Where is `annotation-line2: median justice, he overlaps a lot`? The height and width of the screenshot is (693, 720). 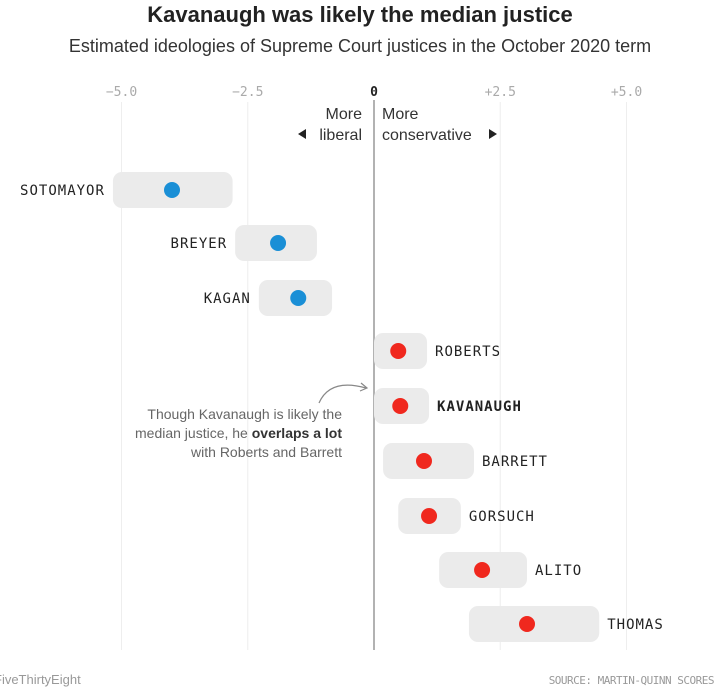
annotation-line2: median justice, he overlaps a lot is located at coordinates (238, 433).